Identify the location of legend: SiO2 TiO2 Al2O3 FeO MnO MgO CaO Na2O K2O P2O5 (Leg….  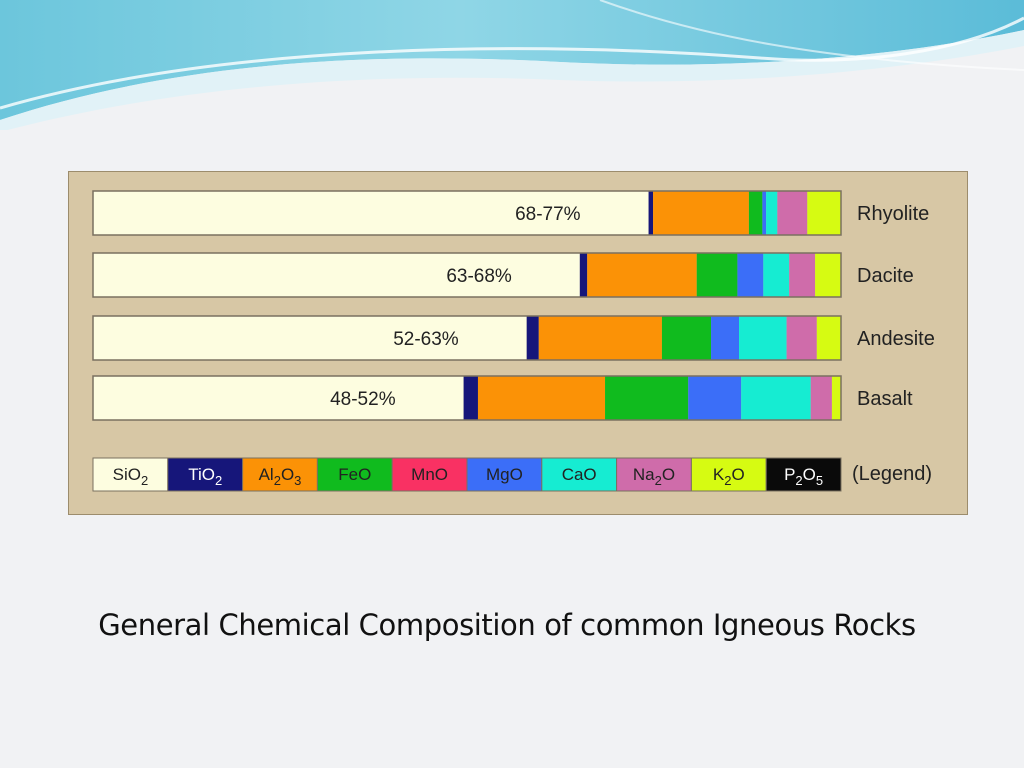
(512, 474).